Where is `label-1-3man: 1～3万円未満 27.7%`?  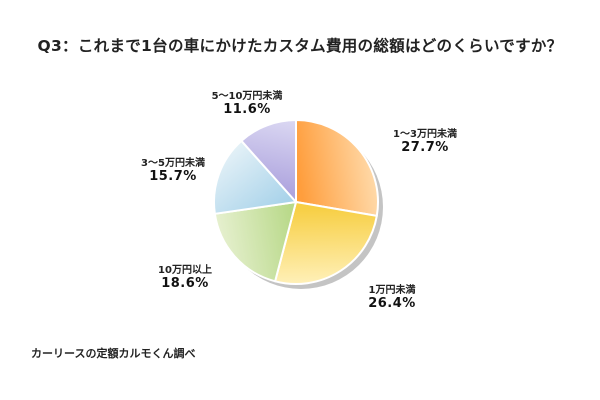
label-1-3man: 1～3万円未満 27.7% is located at coordinates (425, 142).